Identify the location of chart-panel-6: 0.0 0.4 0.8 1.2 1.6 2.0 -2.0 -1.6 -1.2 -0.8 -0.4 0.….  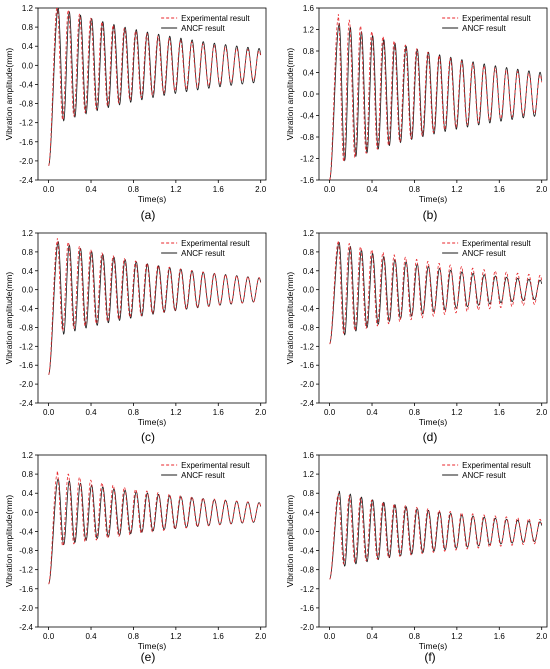
(416, 551).